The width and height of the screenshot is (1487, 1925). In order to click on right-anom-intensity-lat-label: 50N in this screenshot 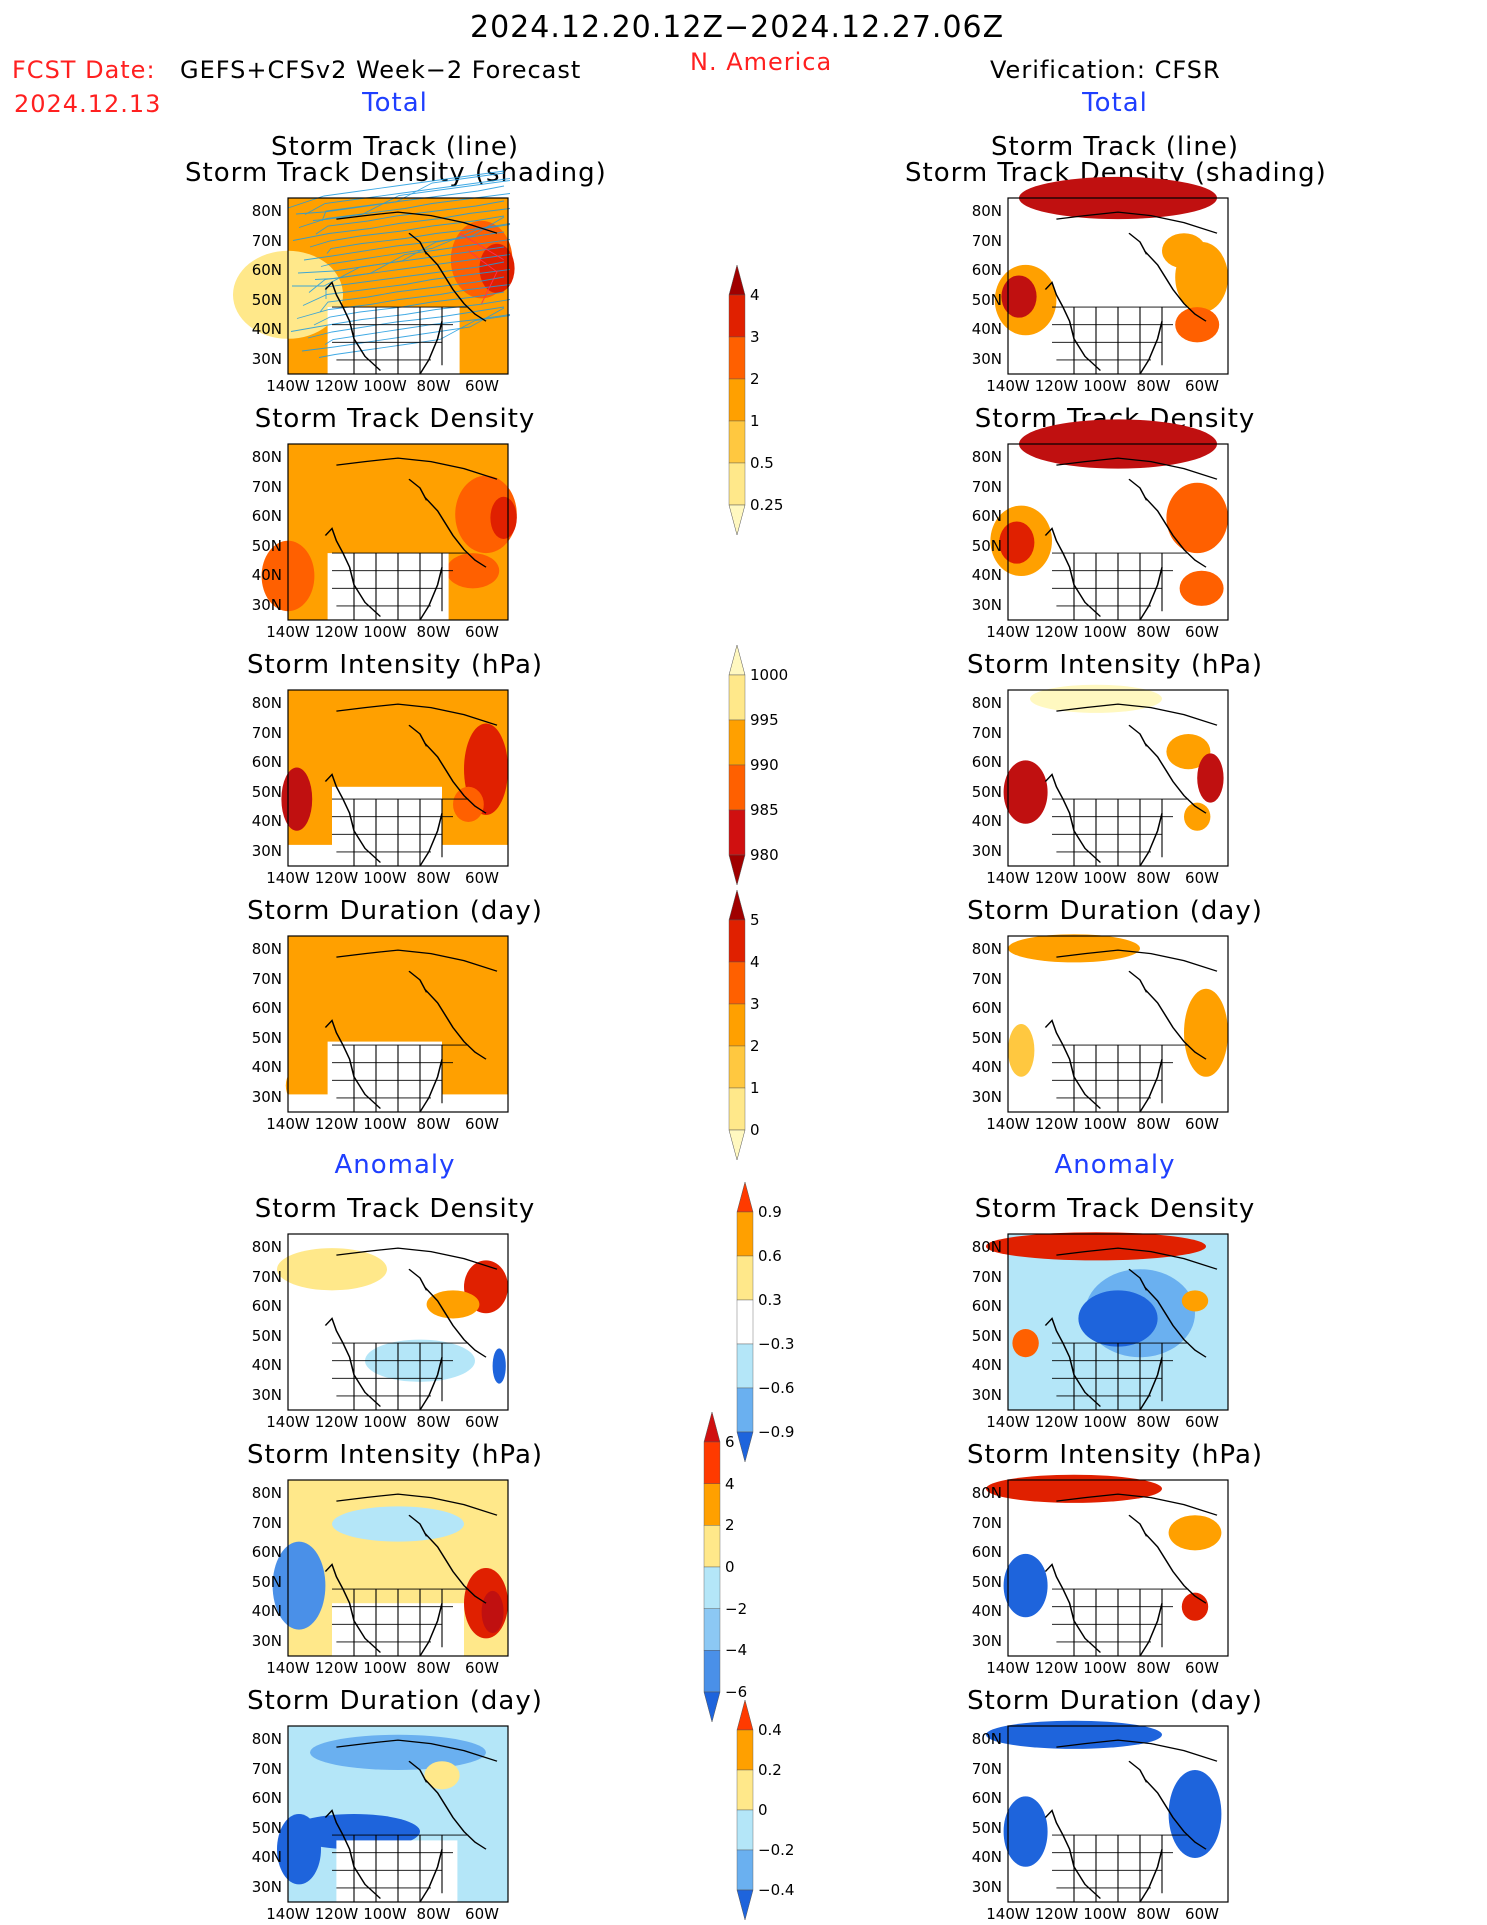, I will do `click(986, 1581)`.